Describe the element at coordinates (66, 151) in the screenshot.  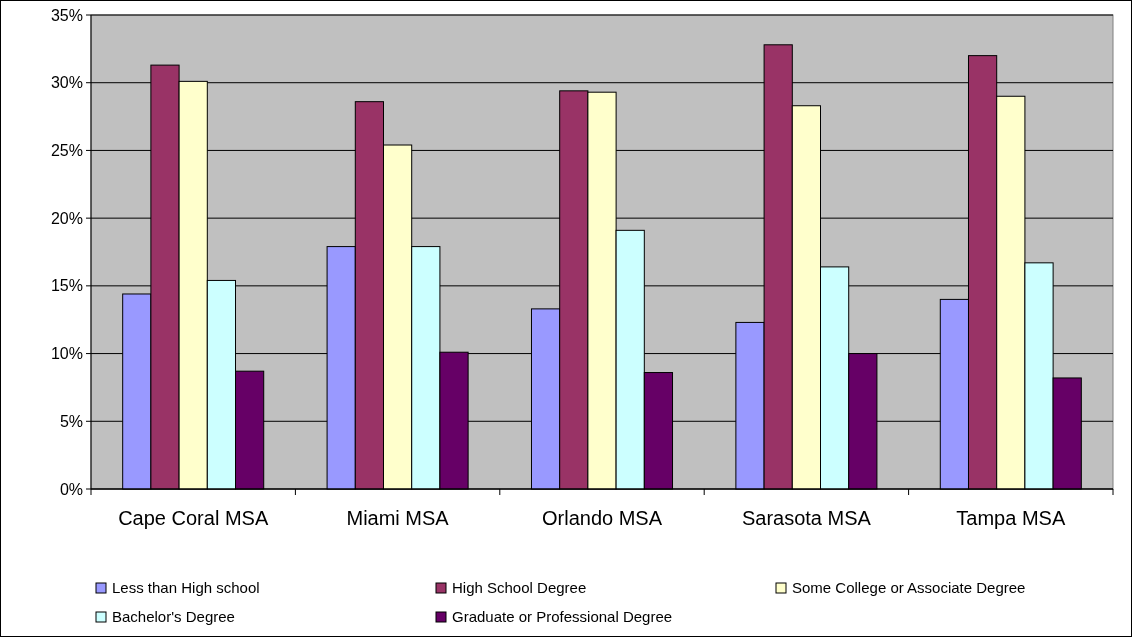
I see `y-tick-label: 25%` at that location.